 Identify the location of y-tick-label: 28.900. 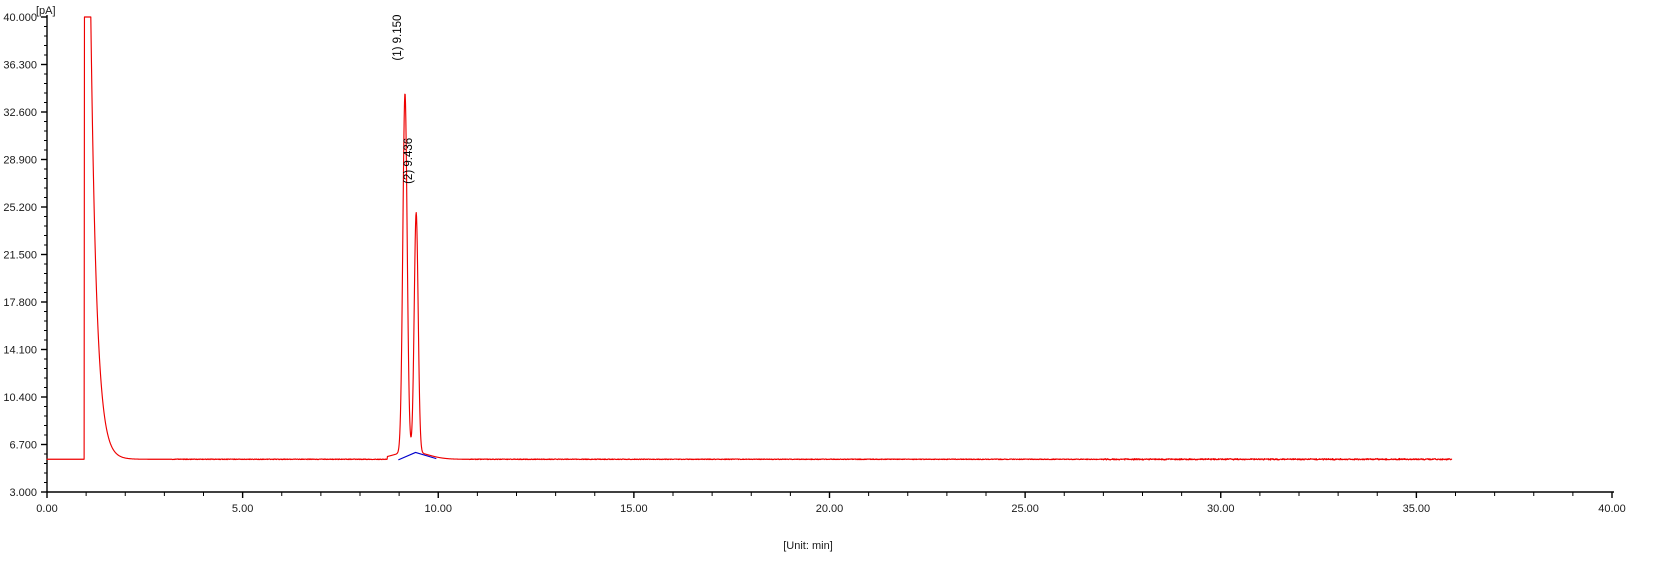
(20, 161).